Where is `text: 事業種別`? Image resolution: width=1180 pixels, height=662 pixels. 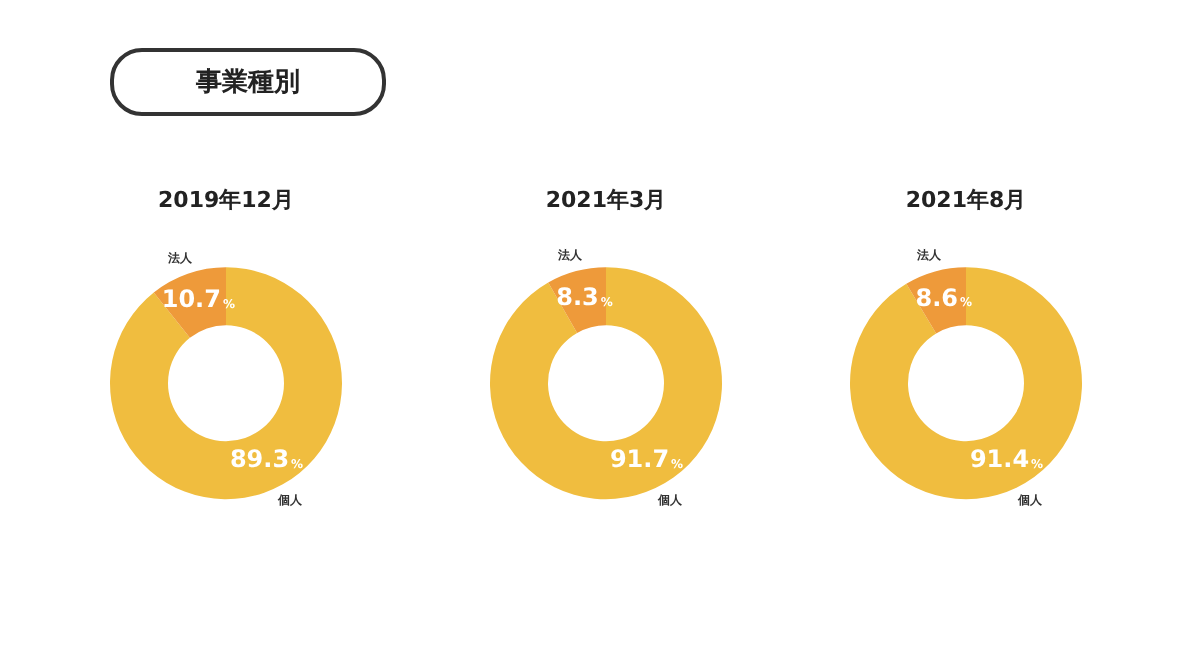
text: 事業種別 is located at coordinates (248, 82).